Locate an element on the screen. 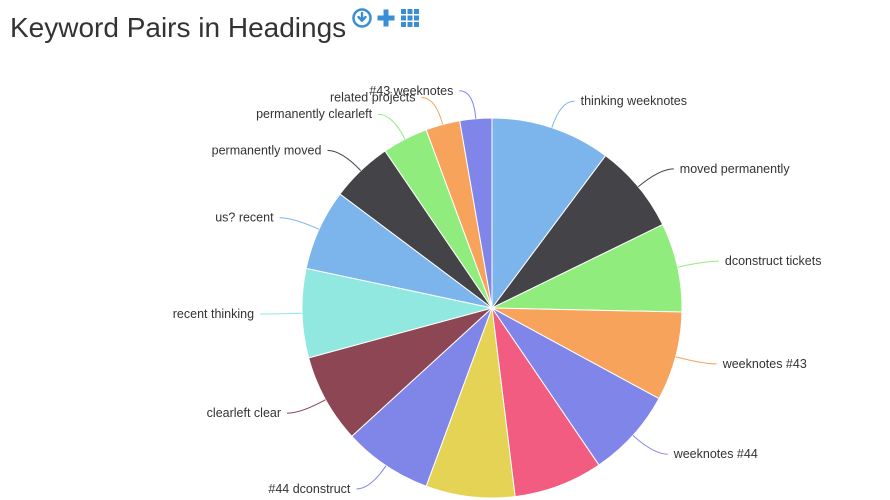 This screenshot has width=890, height=500. connector-permanently-moved is located at coordinates (344, 160).